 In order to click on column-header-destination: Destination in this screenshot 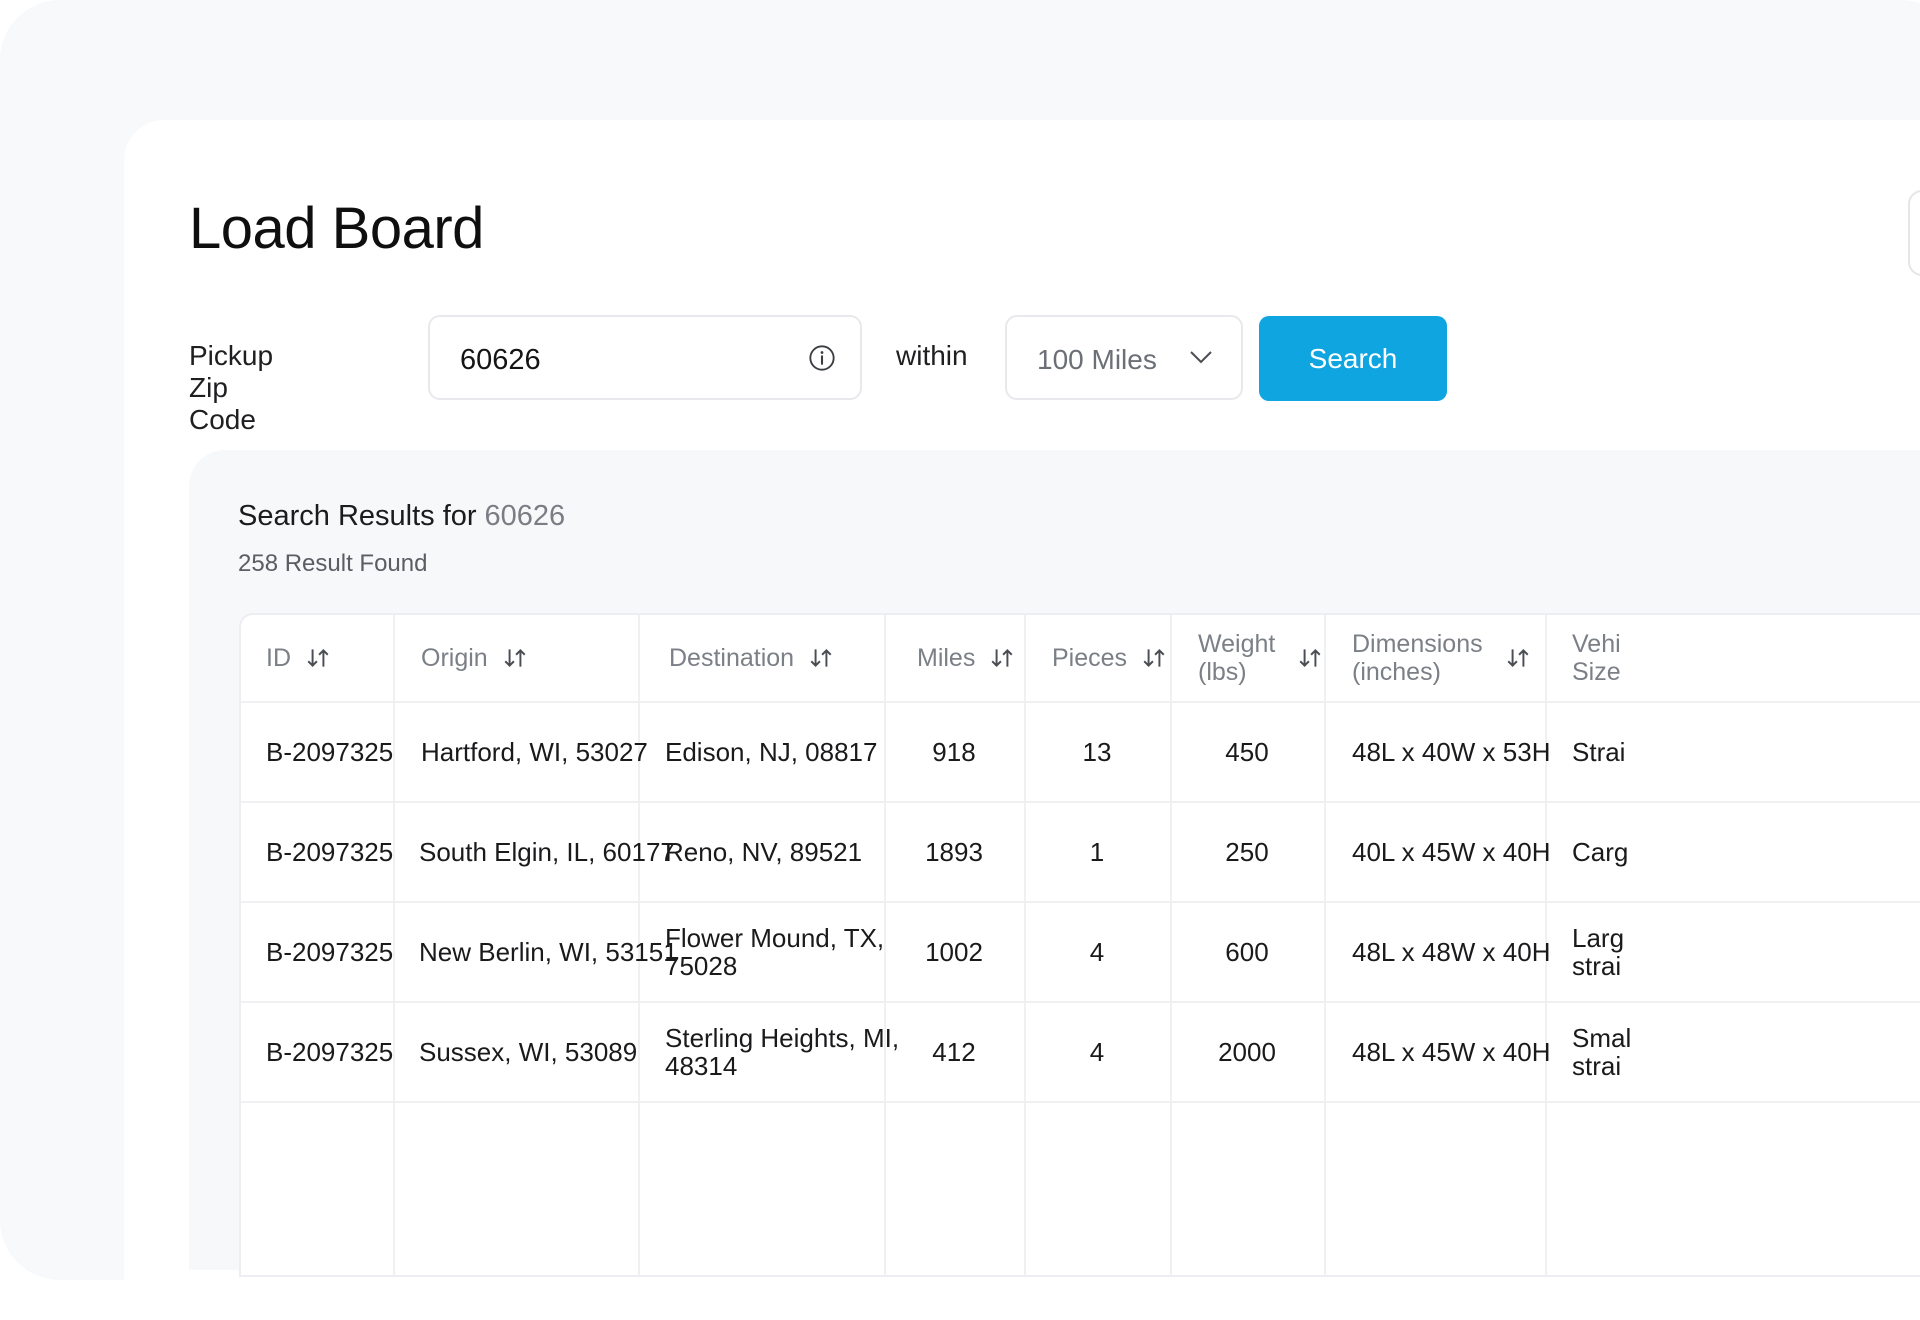, I will do `click(751, 658)`.